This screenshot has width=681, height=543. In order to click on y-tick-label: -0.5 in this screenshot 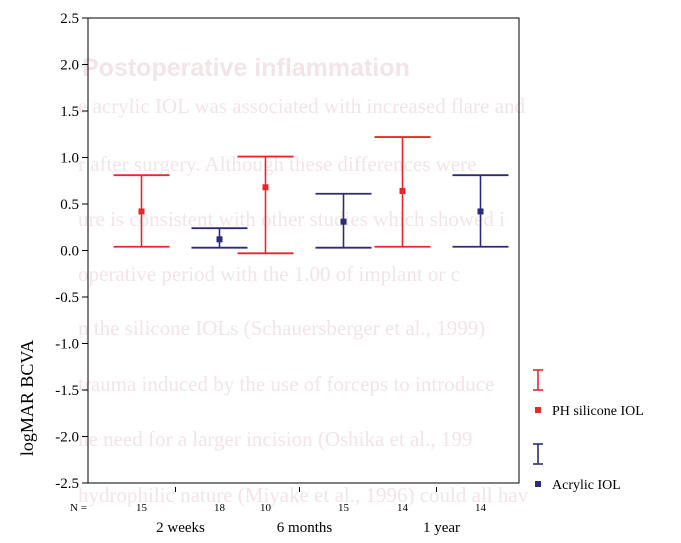, I will do `click(67, 298)`.